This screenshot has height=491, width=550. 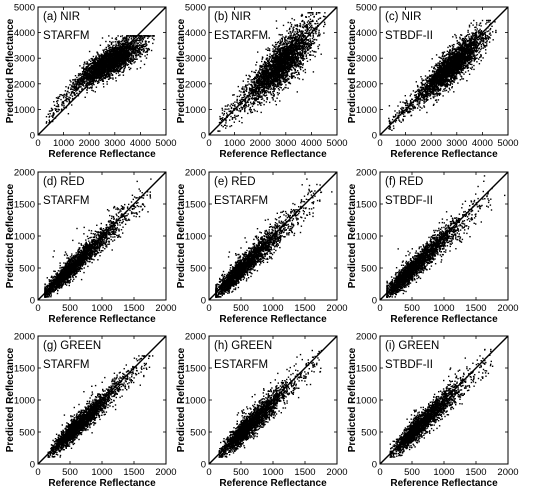 What do you see at coordinates (232, 17) in the screenshot?
I see `panel-label: (b) NIR` at bounding box center [232, 17].